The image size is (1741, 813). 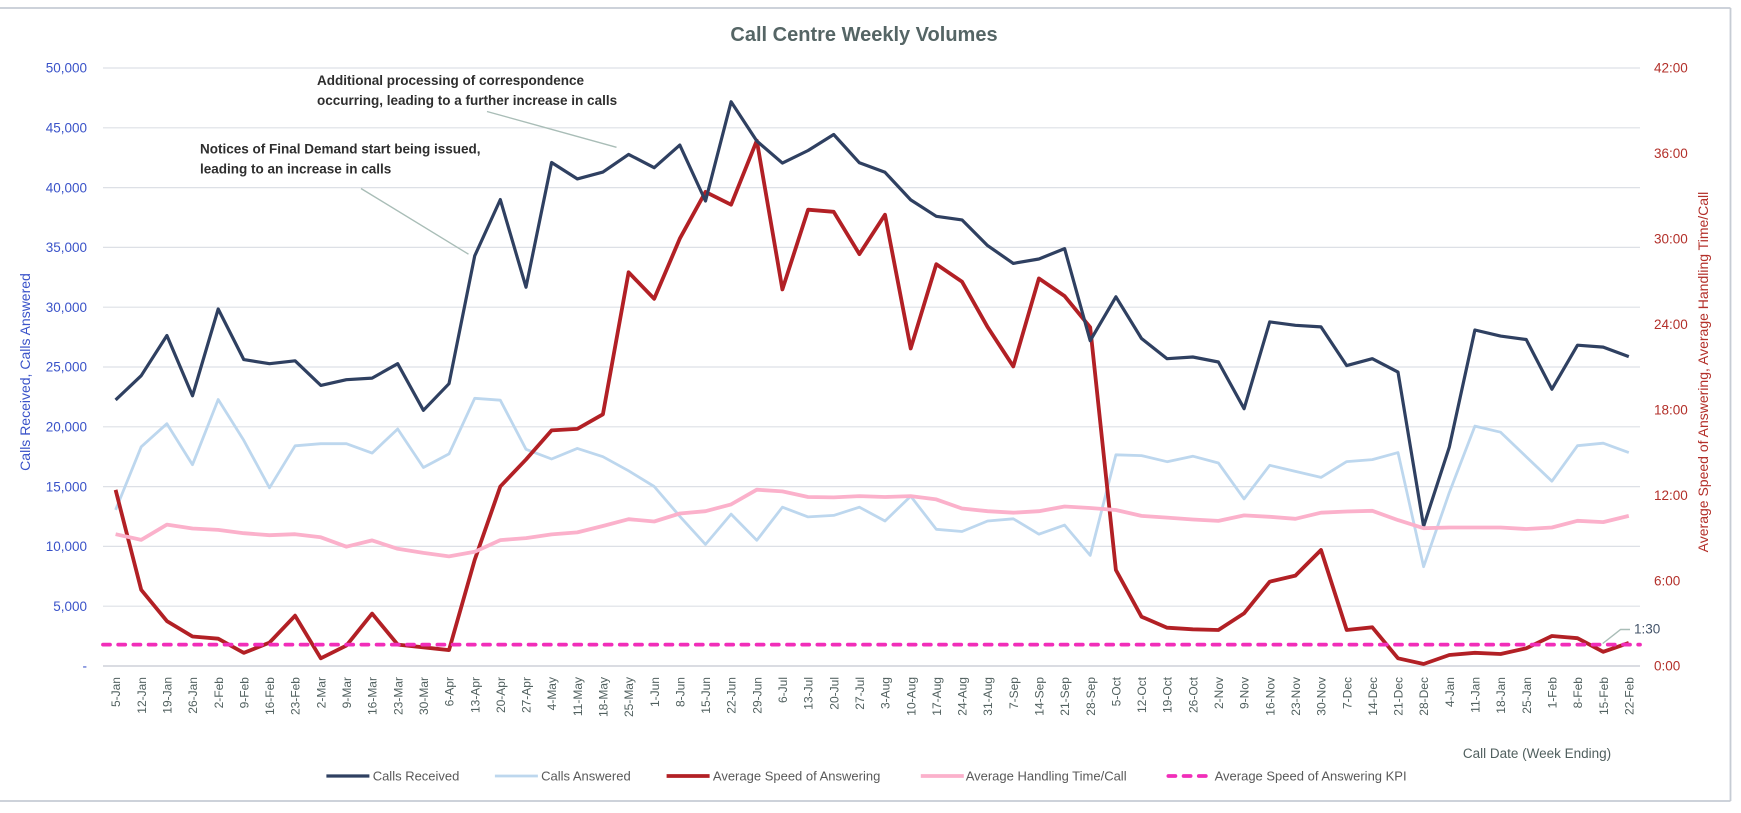 What do you see at coordinates (809, 693) in the screenshot?
I see `svg-text: 13-Jul` at bounding box center [809, 693].